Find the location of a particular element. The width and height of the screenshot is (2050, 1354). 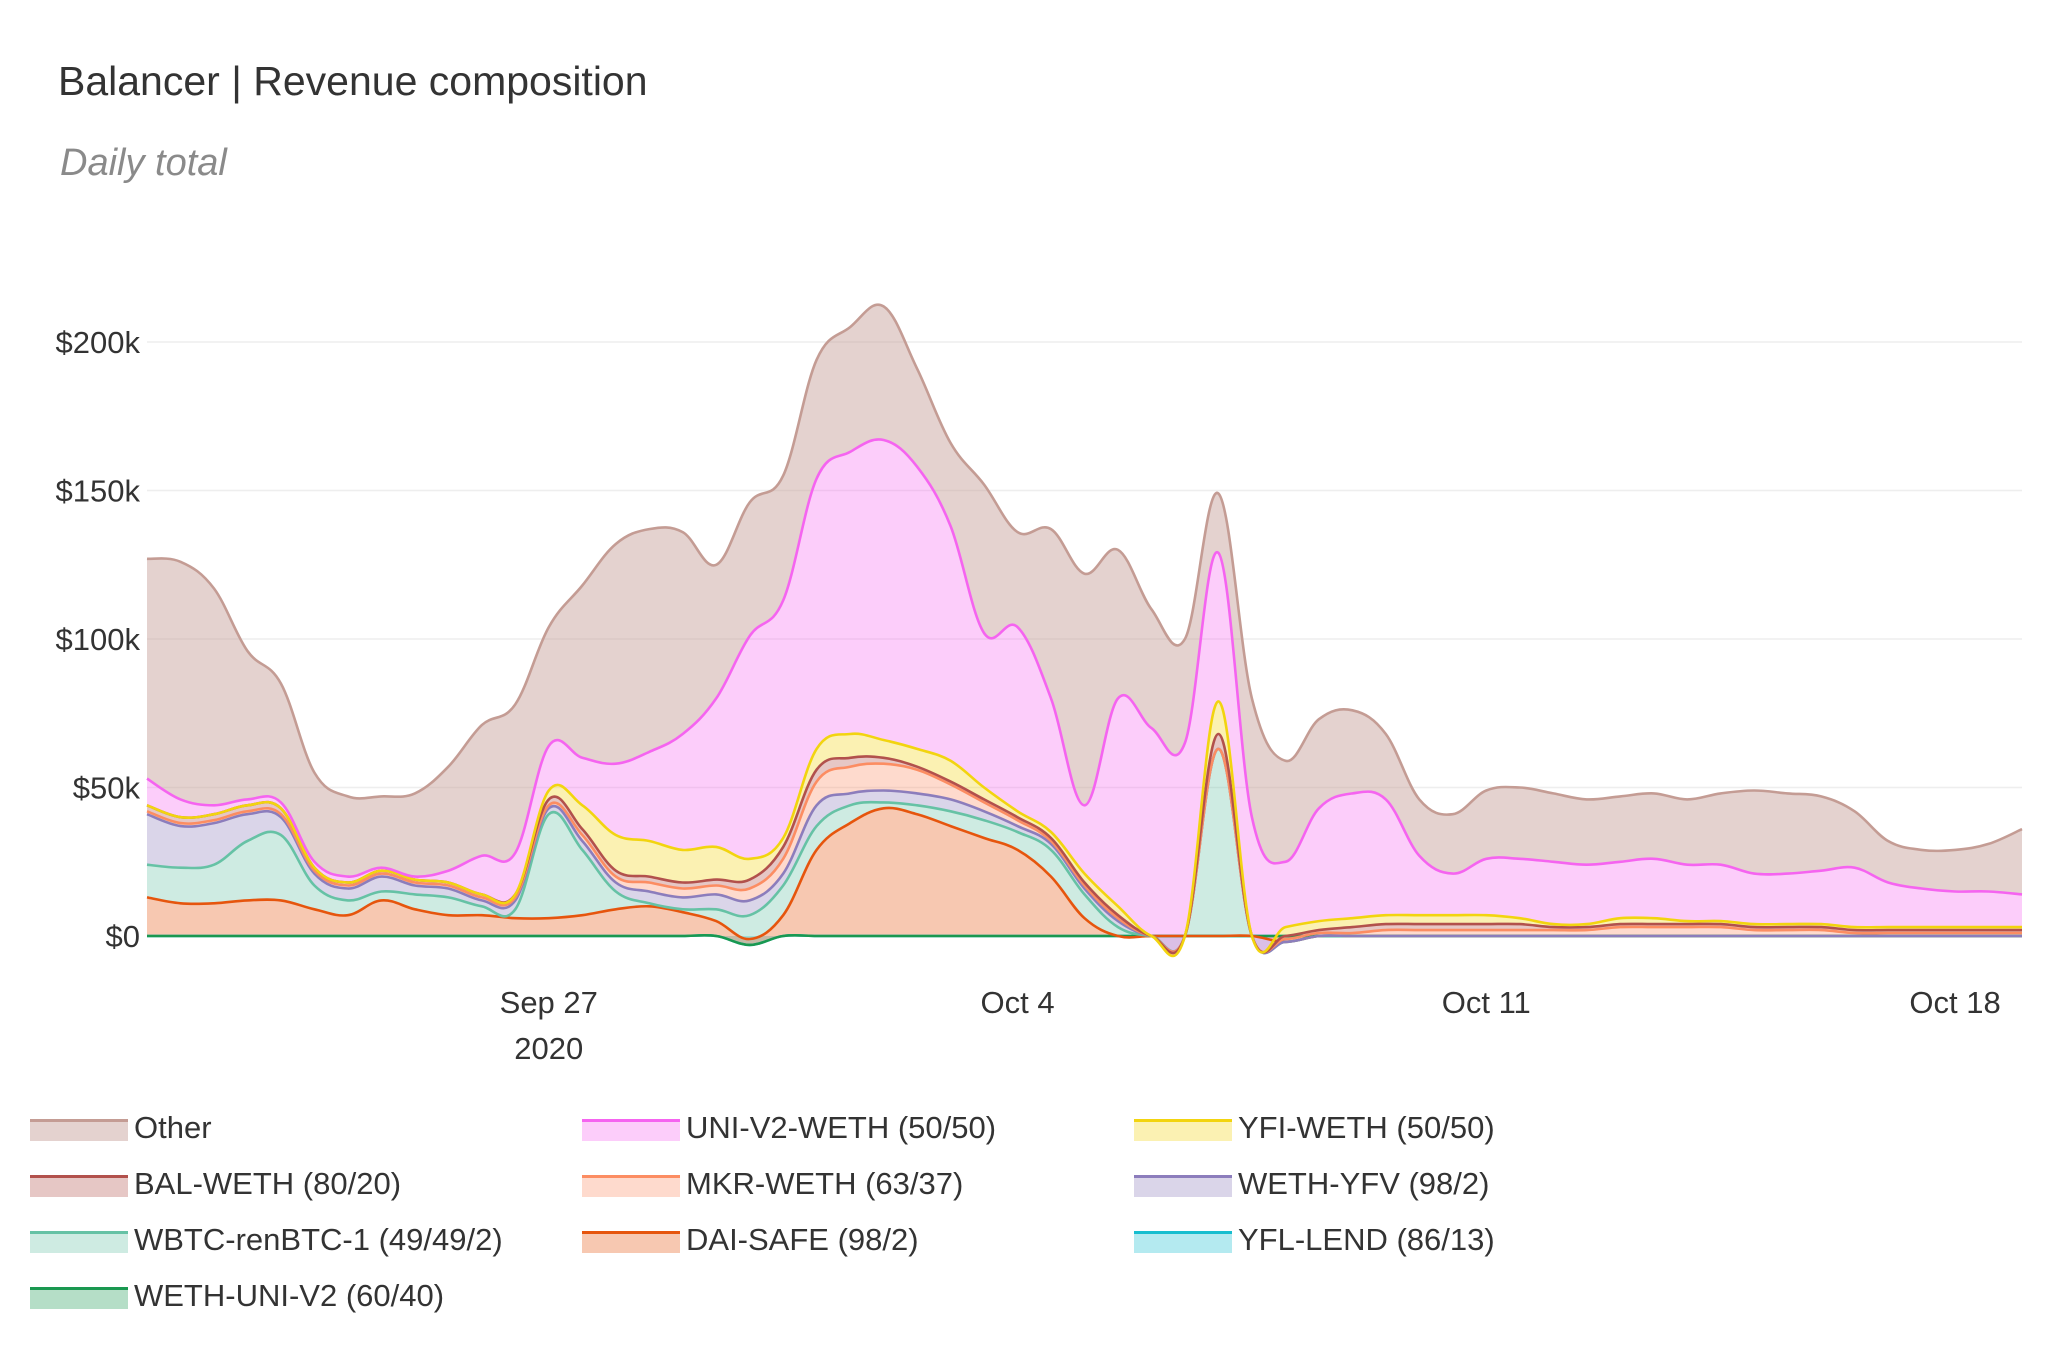

legend-label: UNI-V2-WETH (50/50) is located at coordinates (841, 1127).